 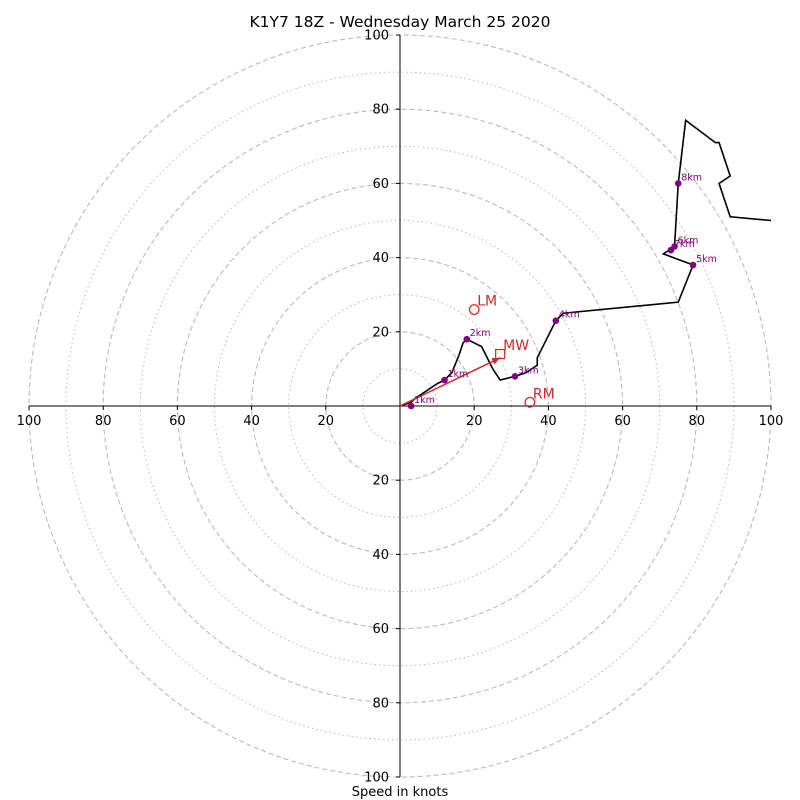 I want to click on height-marker-label: 3km, so click(x=528, y=370).